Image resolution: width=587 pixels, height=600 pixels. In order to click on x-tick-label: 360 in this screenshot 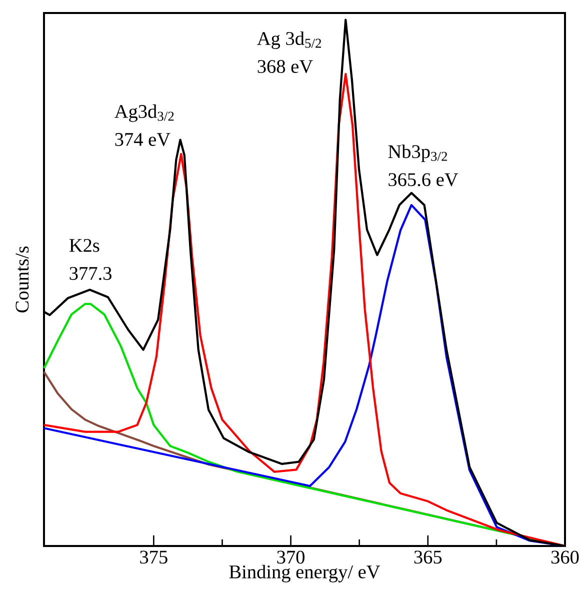, I will do `click(565, 557)`.